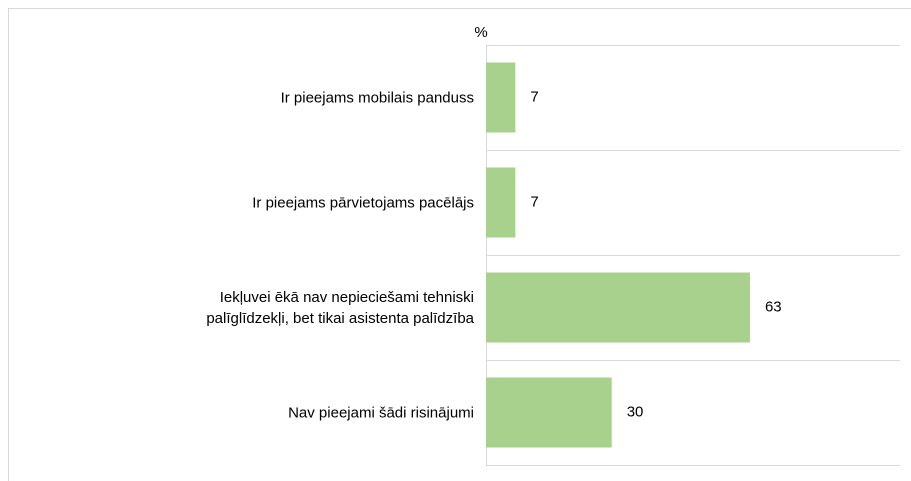 This screenshot has height=481, width=911. What do you see at coordinates (480, 32) in the screenshot?
I see `axis-label: %` at bounding box center [480, 32].